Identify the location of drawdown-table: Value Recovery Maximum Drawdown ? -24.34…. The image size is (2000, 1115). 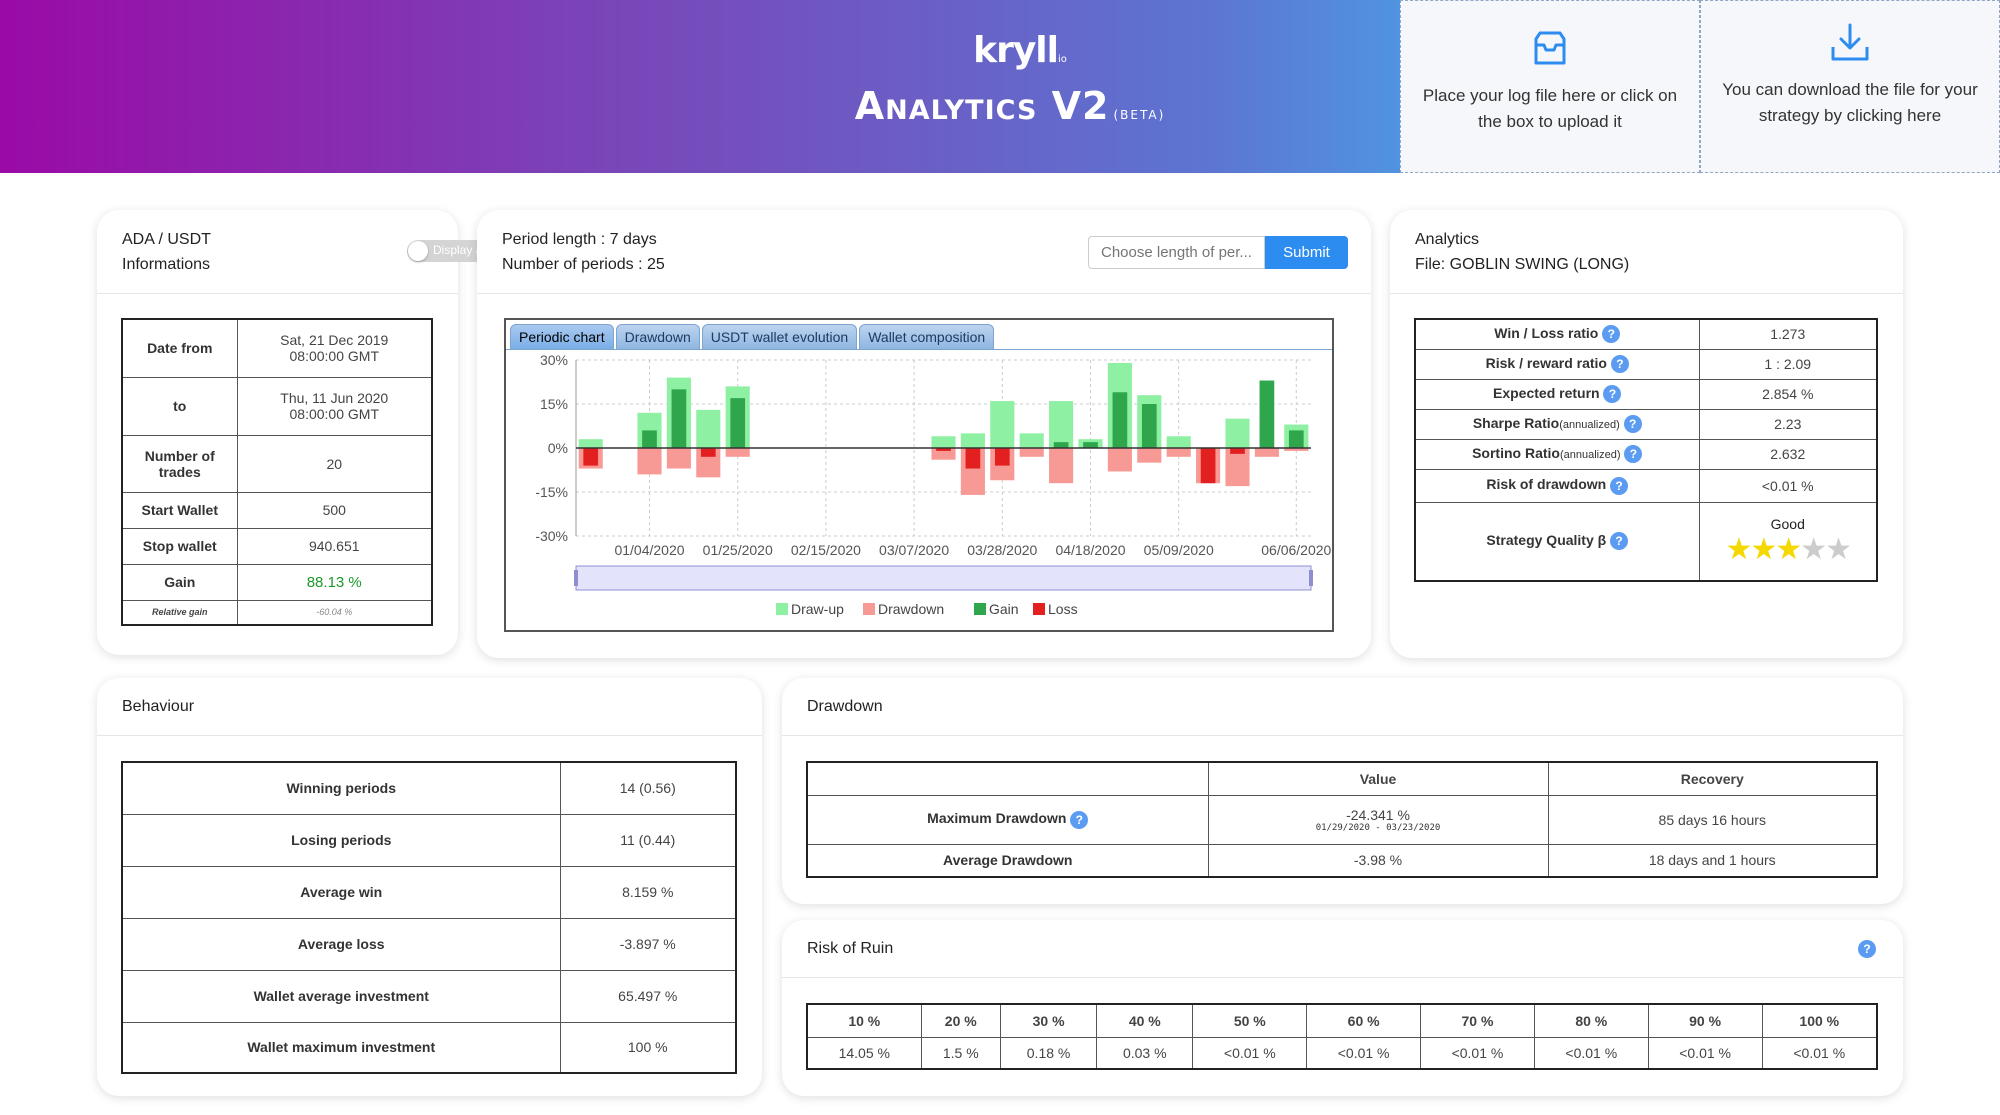
(1342, 819).